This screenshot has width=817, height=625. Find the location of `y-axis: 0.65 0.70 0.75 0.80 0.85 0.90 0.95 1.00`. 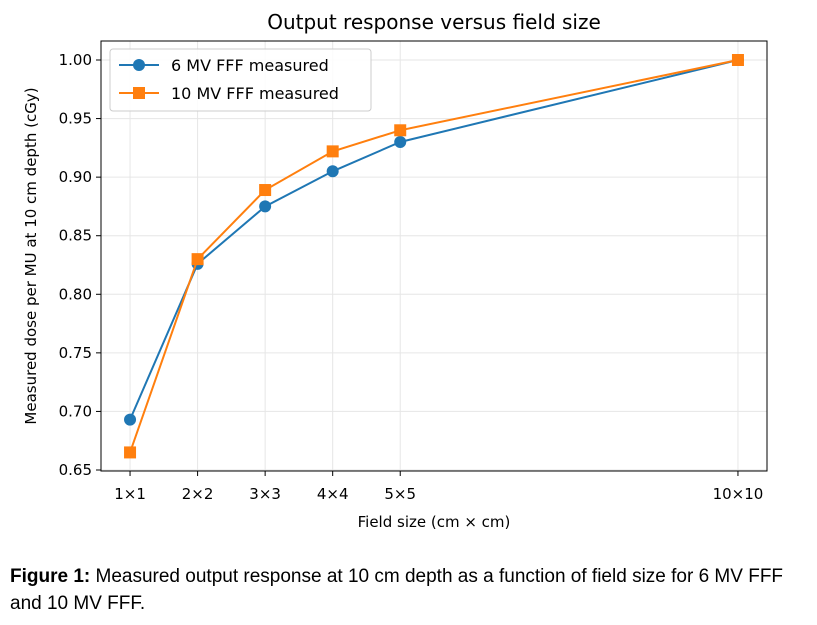

y-axis: 0.65 0.70 0.75 0.80 0.85 0.90 0.95 1.00 is located at coordinates (80, 265).